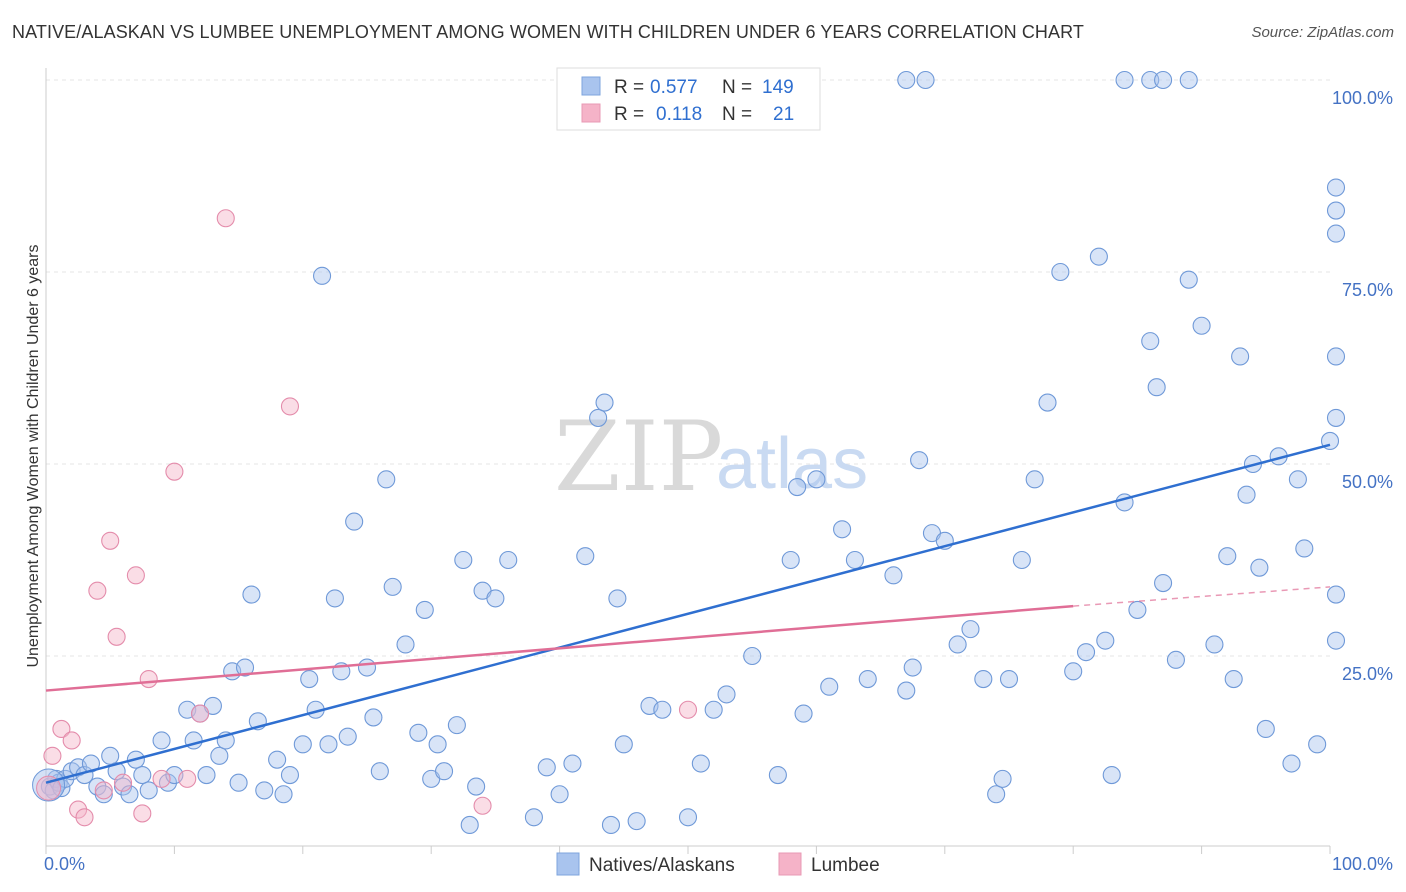  What do you see at coordinates (792, 464) in the screenshot?
I see `watermark-atlas: atlas` at bounding box center [792, 464].